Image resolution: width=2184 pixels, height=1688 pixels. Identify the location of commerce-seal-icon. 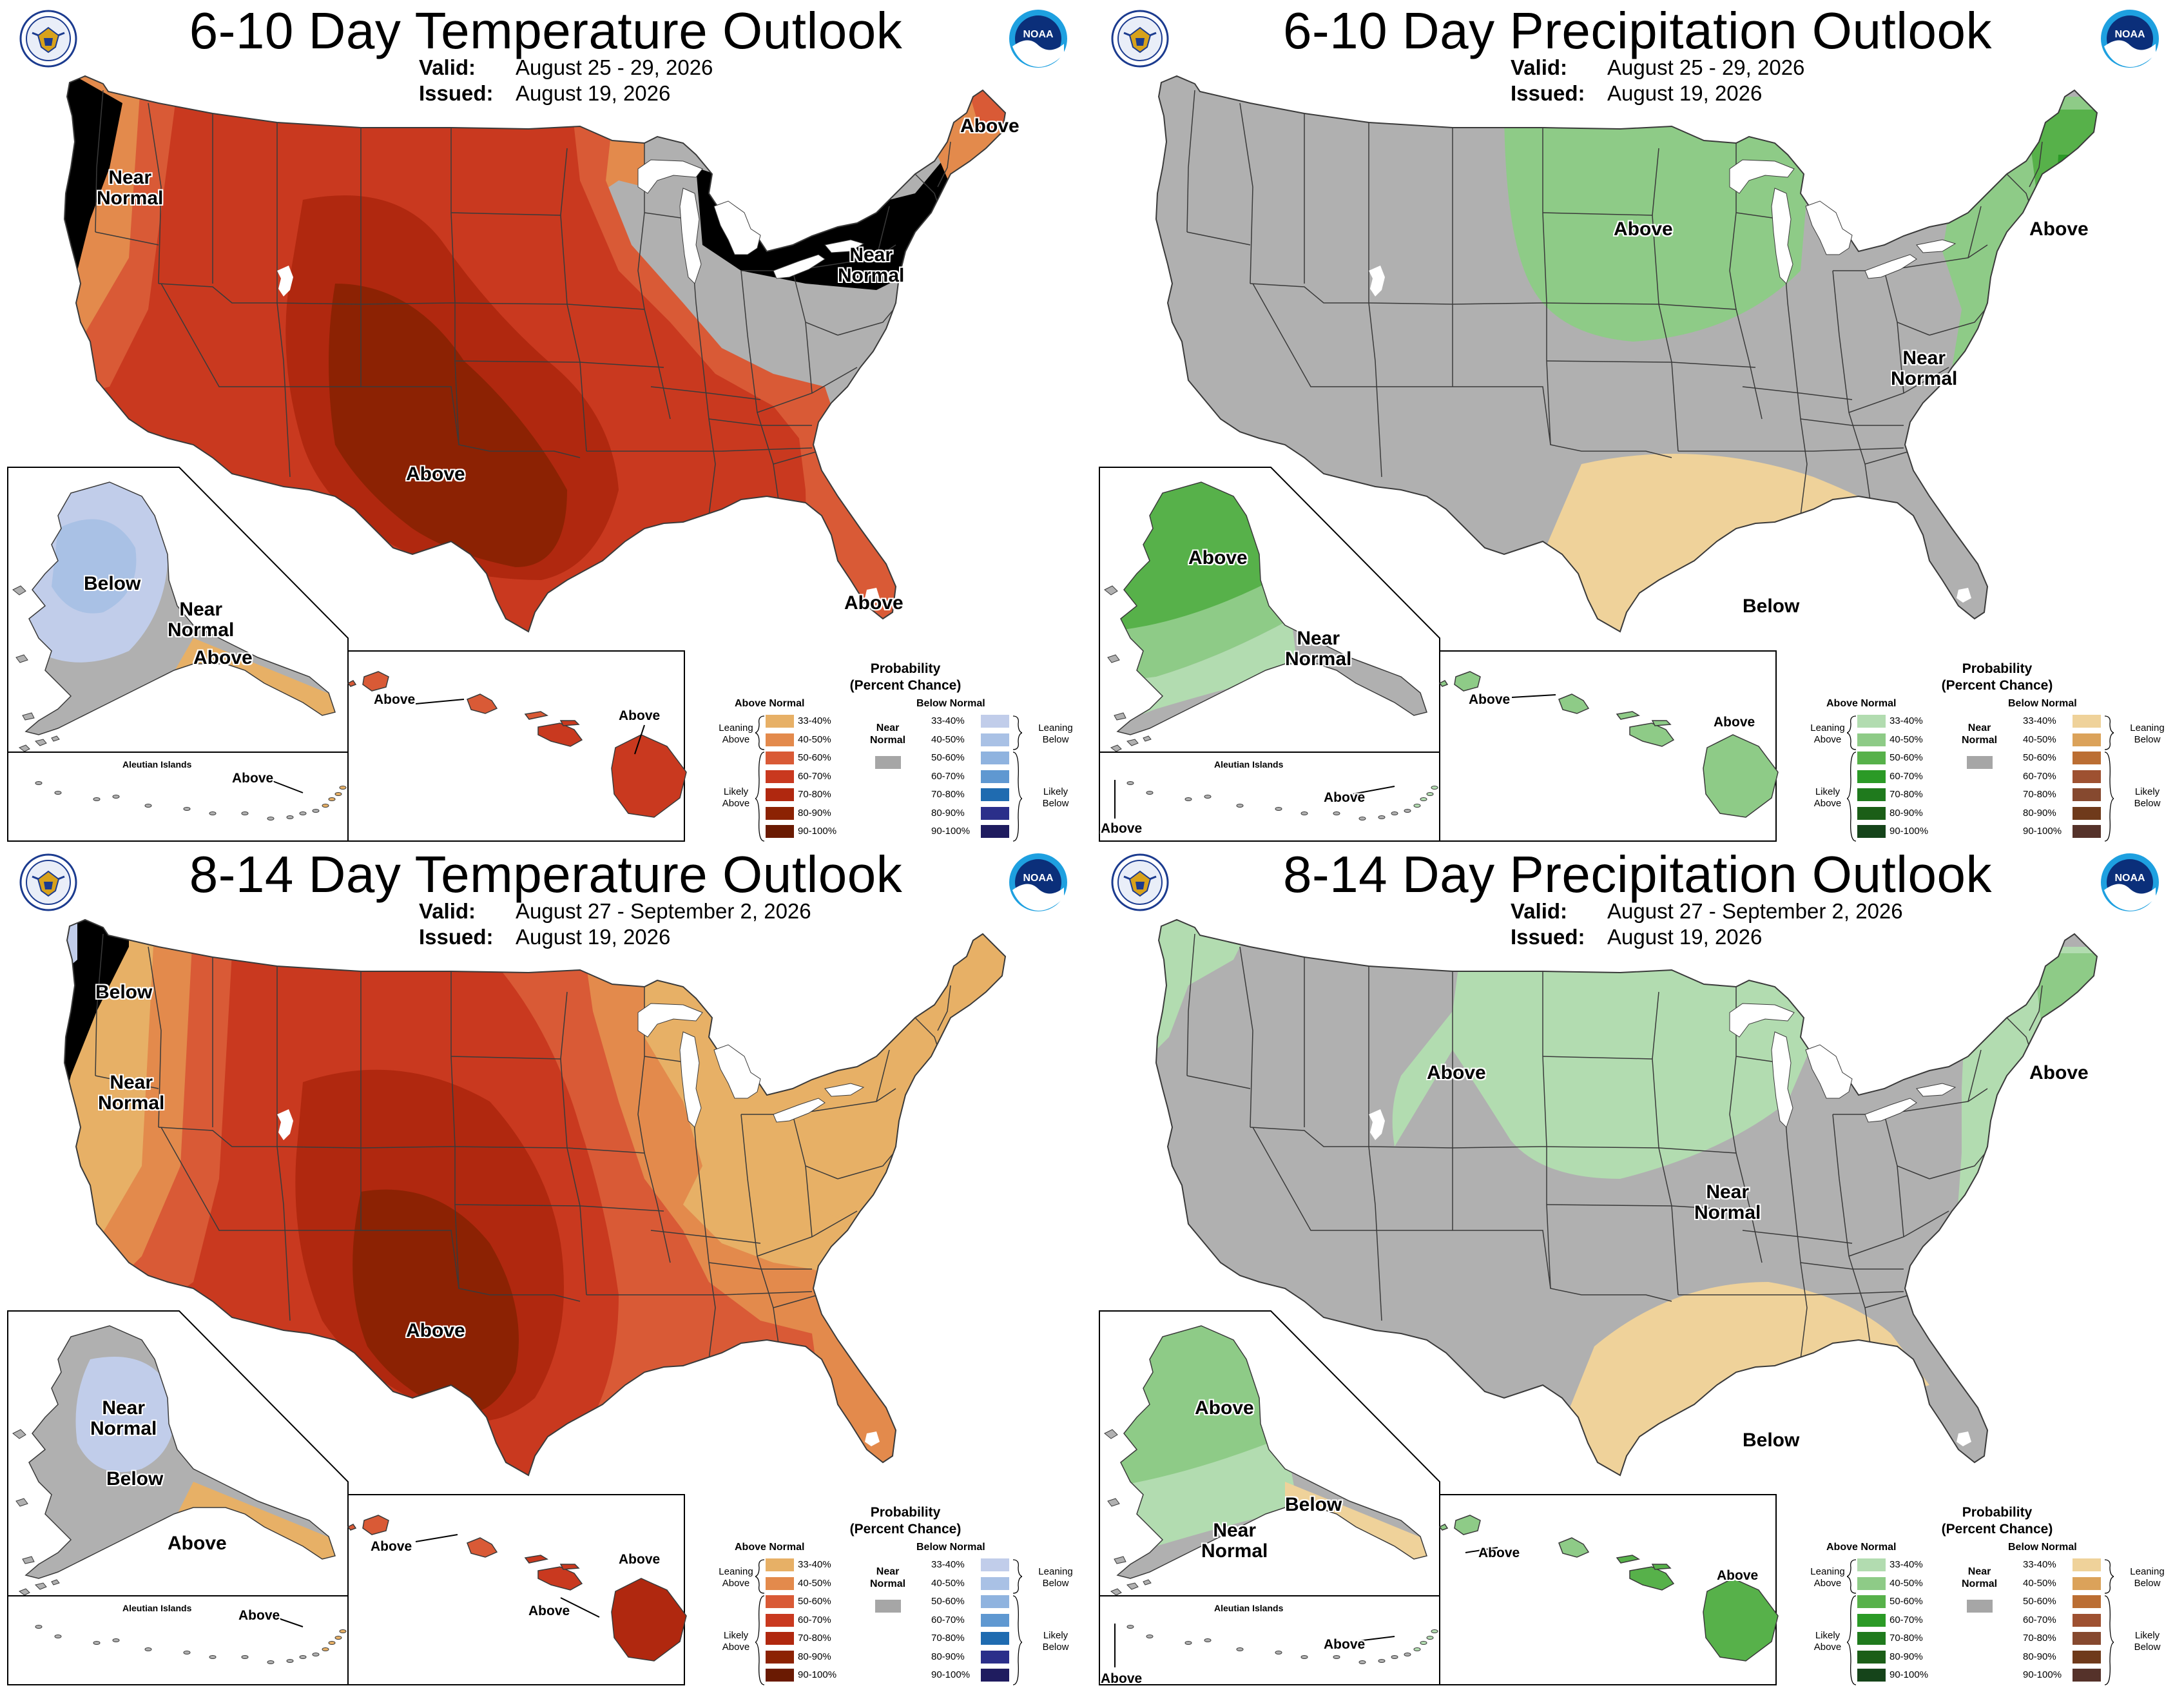
(1140, 882).